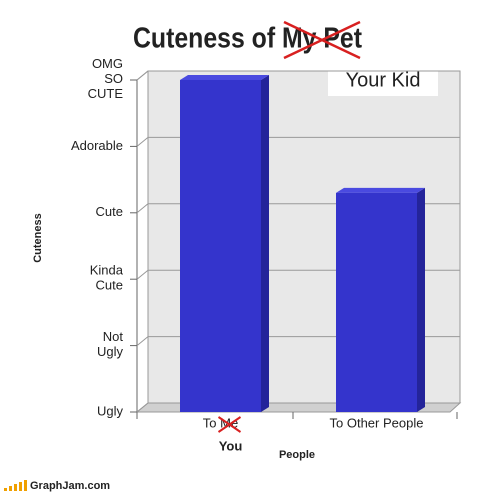 This screenshot has width=500, height=493. Describe the element at coordinates (107, 278) in the screenshot. I see `y-tick-label: Kinda Cute` at that location.